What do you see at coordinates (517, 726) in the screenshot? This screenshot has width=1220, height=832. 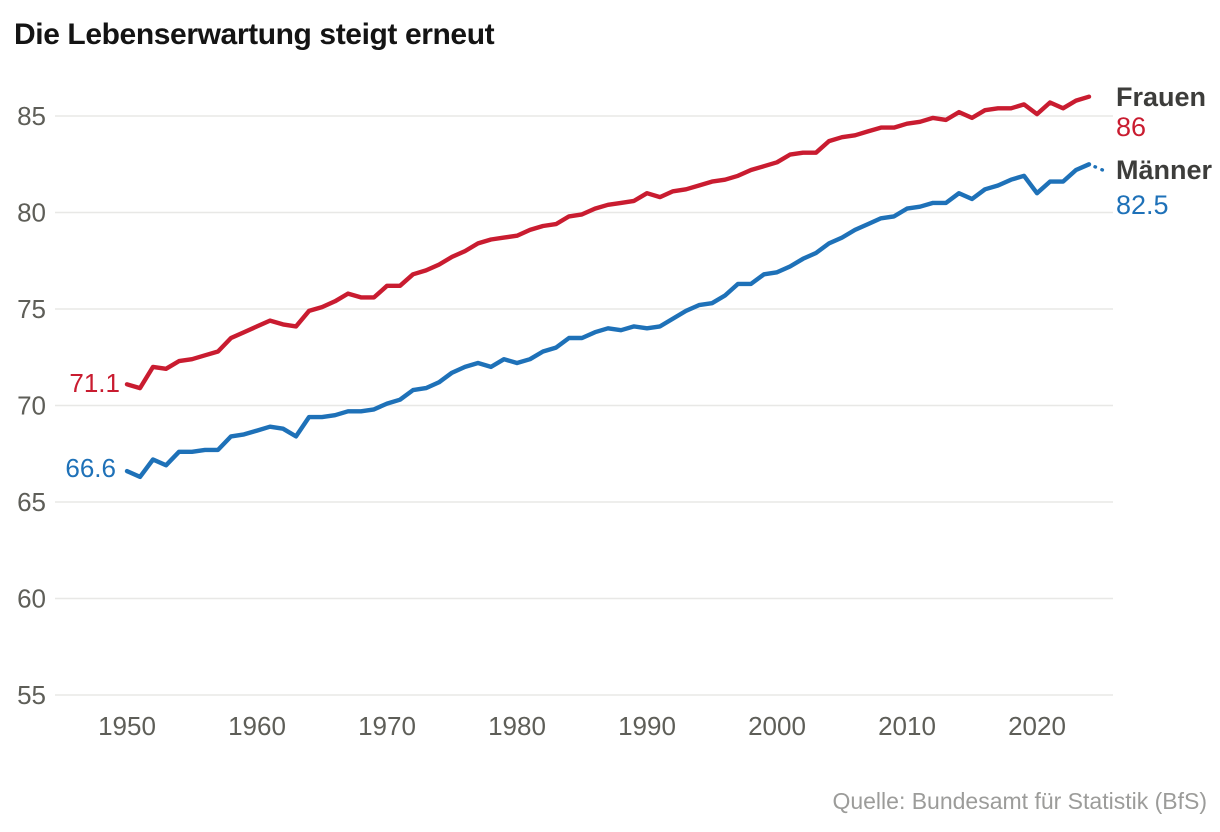 I see `x-tick-label: 1980` at bounding box center [517, 726].